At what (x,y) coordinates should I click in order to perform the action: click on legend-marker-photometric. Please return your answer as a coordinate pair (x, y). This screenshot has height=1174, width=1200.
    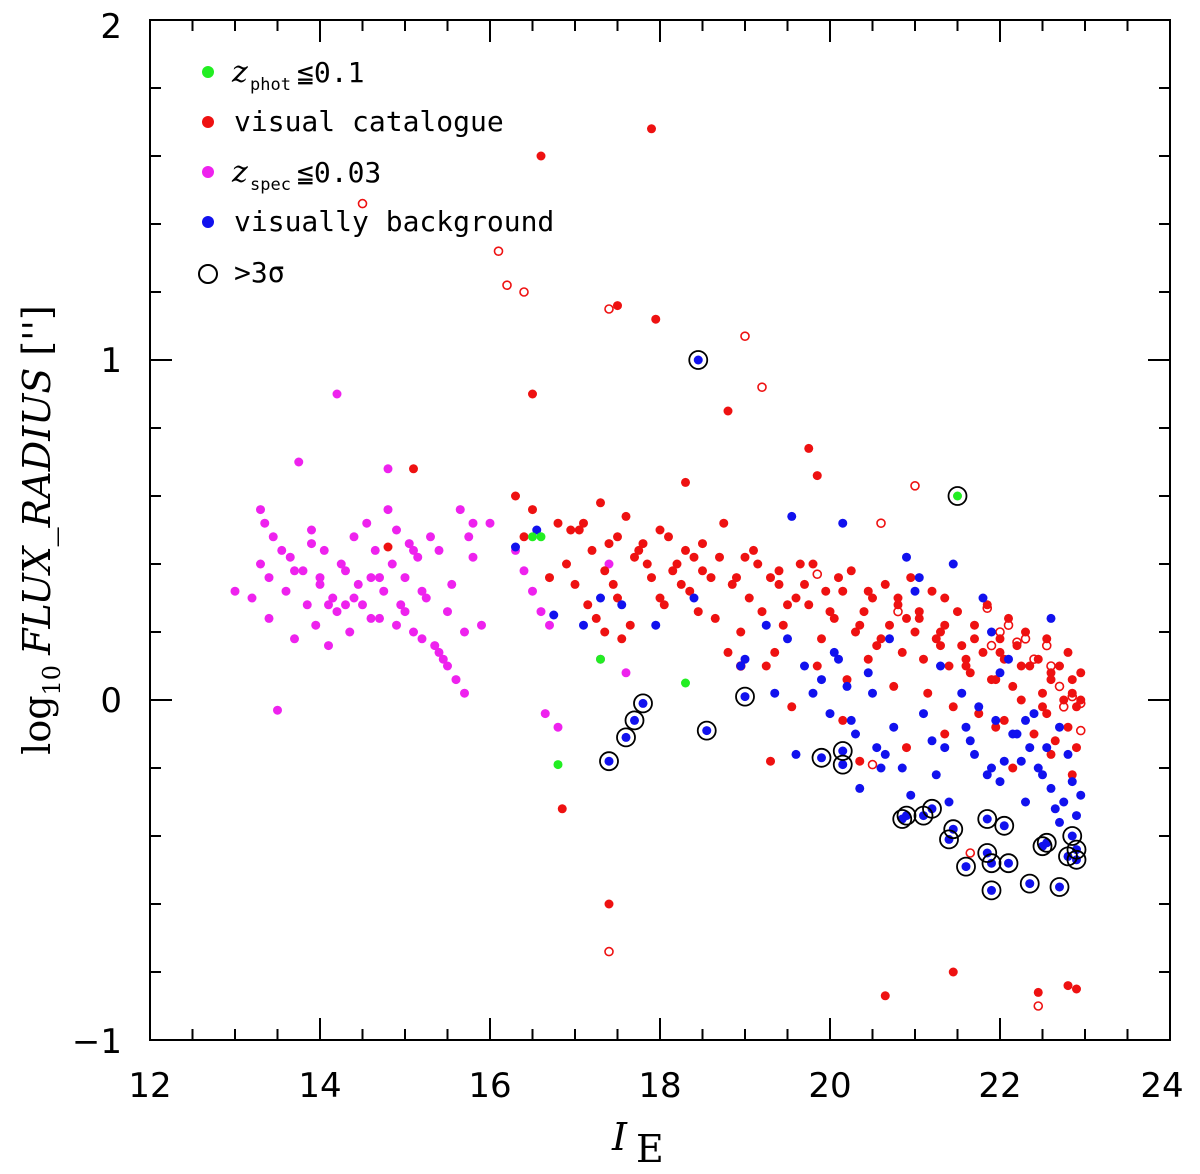
    Looking at the image, I should click on (208, 72).